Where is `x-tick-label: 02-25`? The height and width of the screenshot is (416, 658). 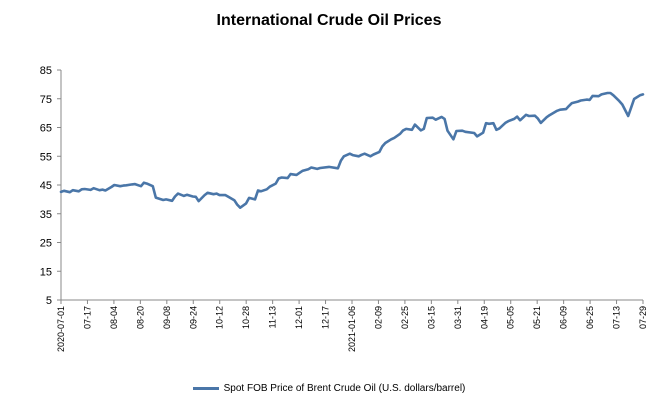 x-tick-label: 02-25 is located at coordinates (405, 317).